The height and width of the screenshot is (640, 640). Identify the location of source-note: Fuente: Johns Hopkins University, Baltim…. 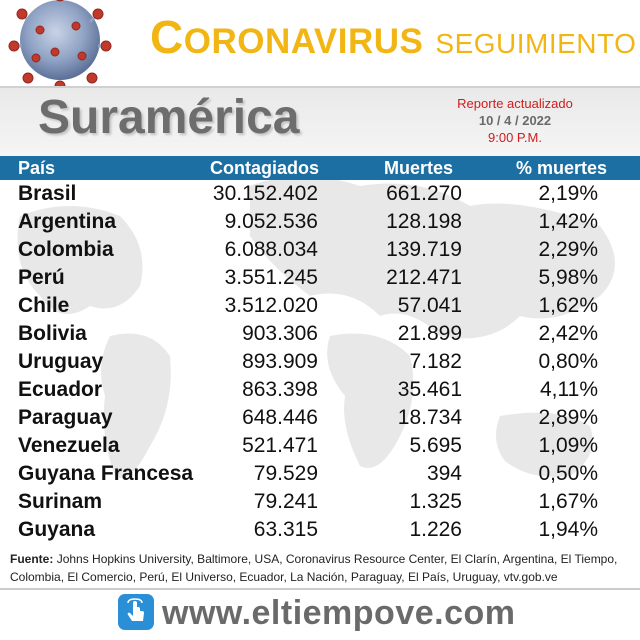
(320, 568).